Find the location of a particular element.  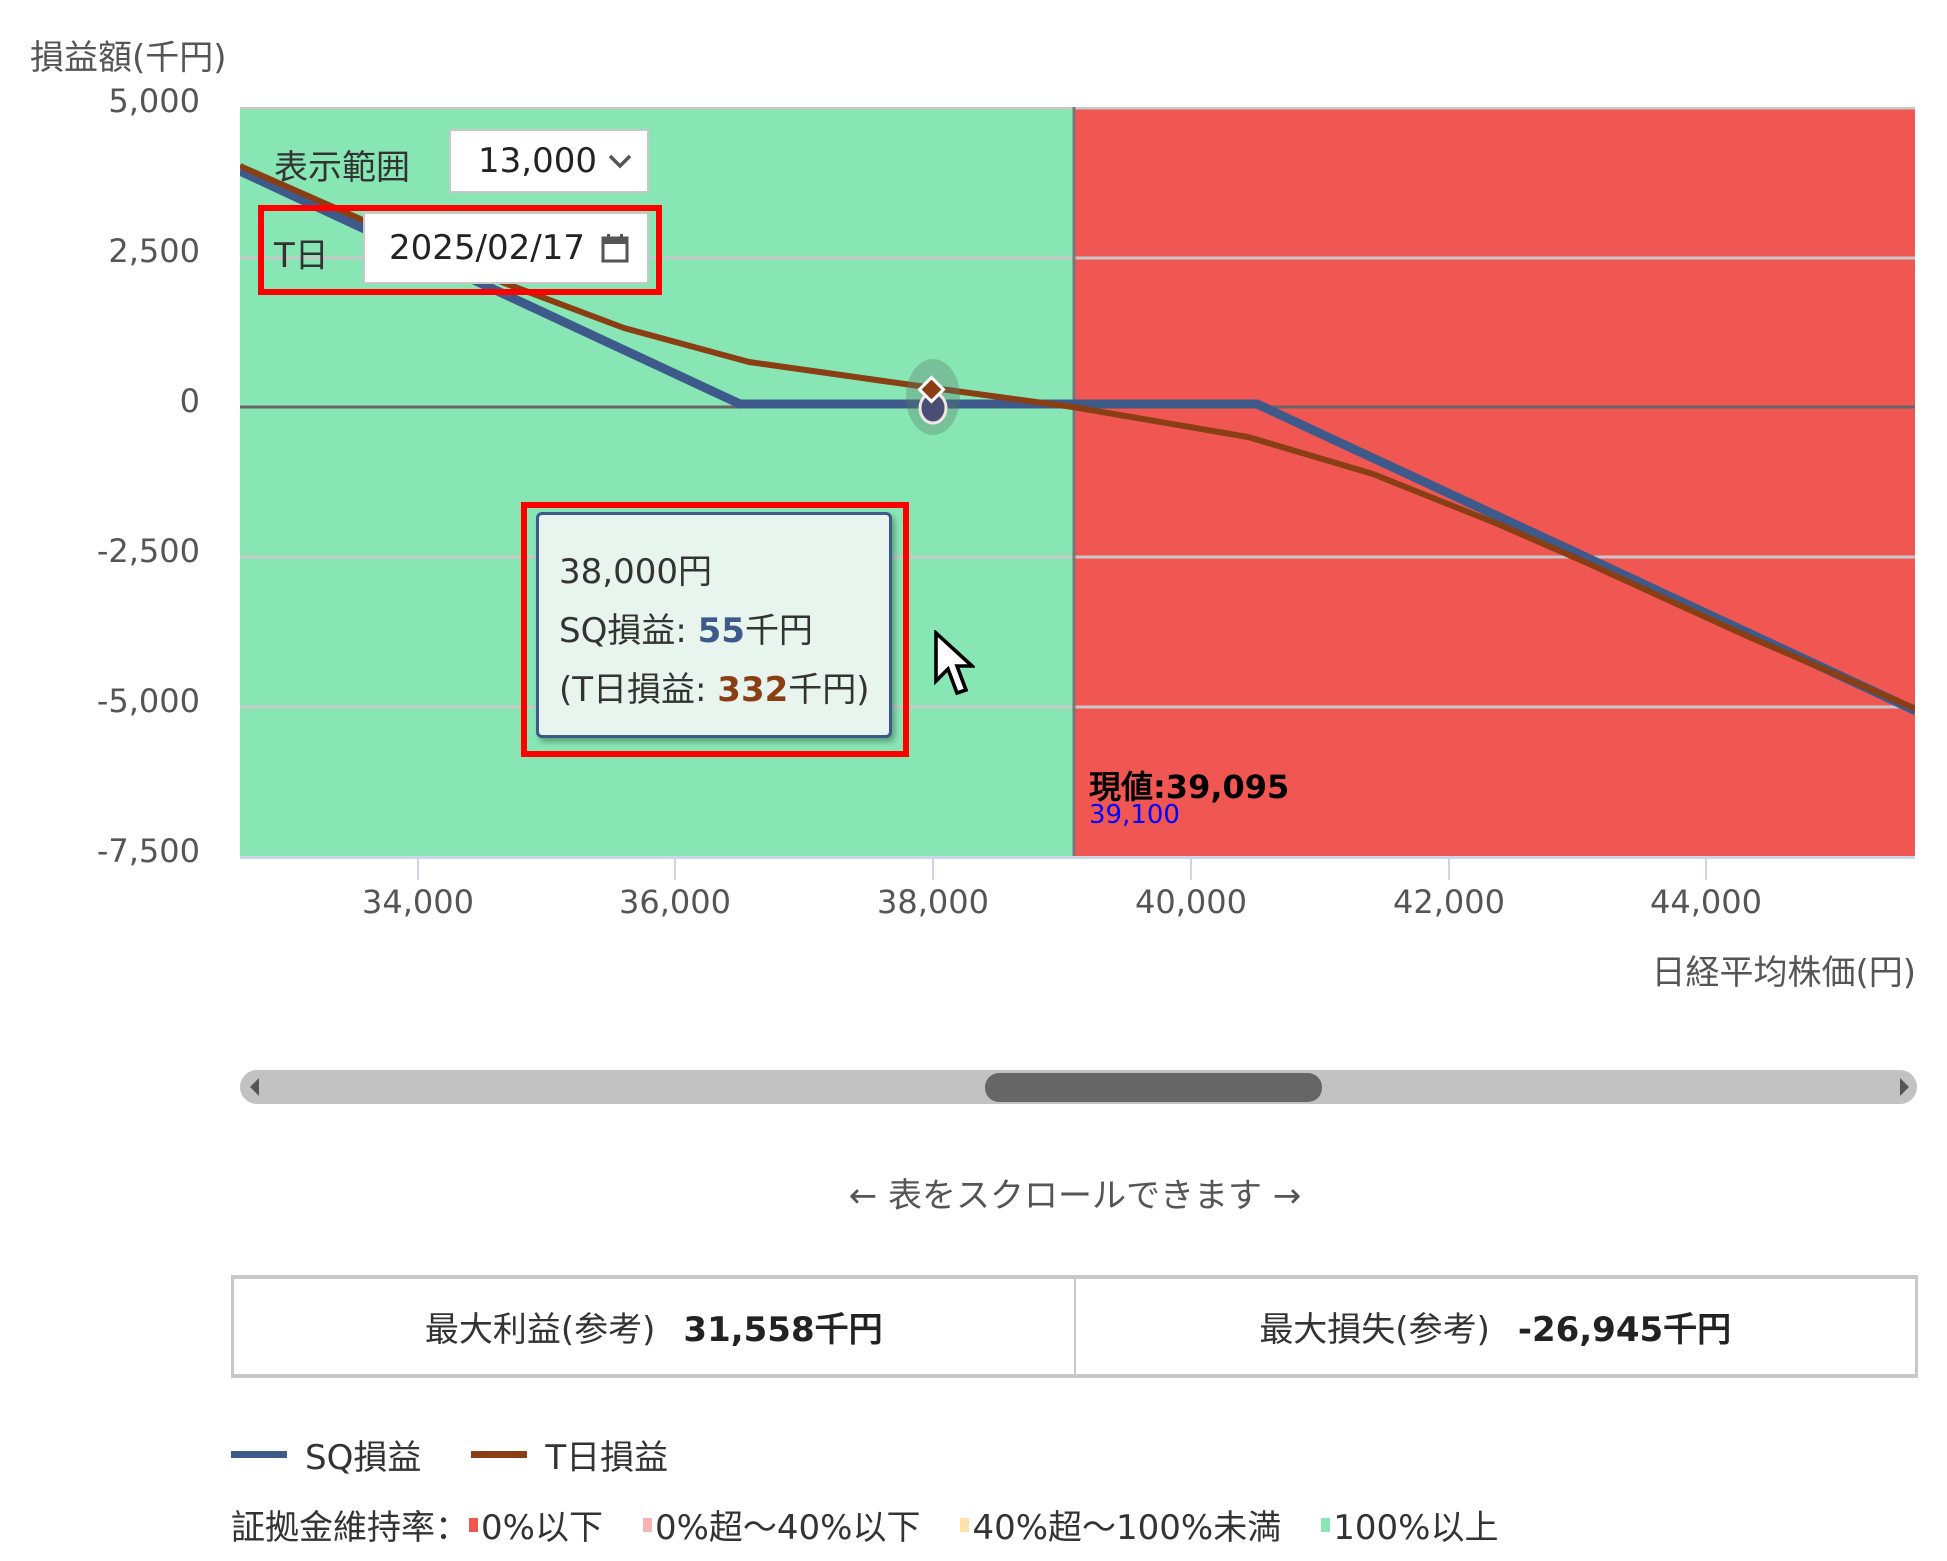

margin-item: 0%以下 is located at coordinates (536, 1524).